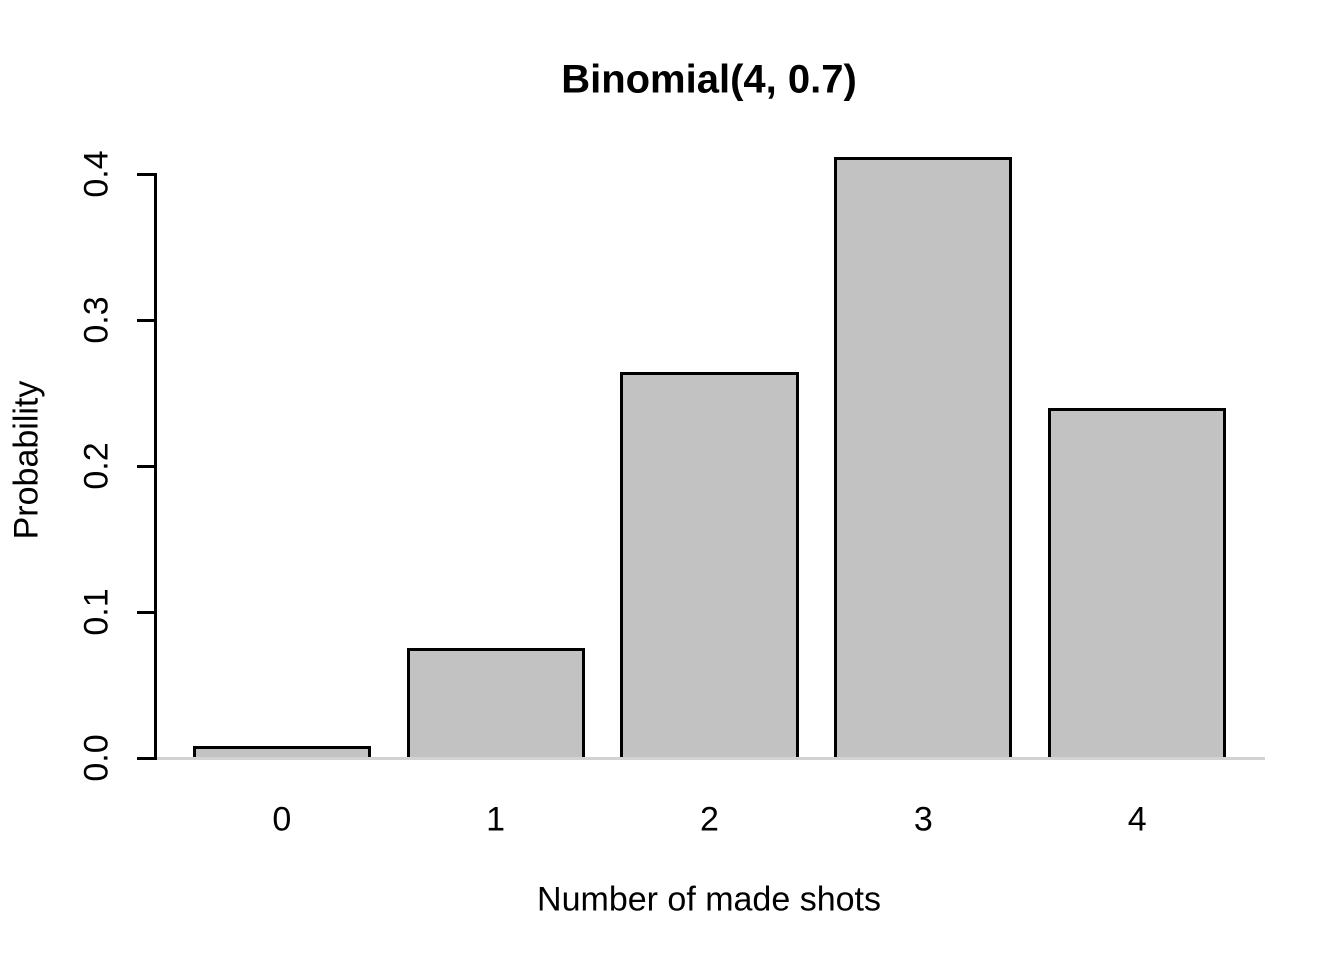 The image size is (1344, 960). I want to click on y-axis-tick-label: 0.1, so click(96, 612).